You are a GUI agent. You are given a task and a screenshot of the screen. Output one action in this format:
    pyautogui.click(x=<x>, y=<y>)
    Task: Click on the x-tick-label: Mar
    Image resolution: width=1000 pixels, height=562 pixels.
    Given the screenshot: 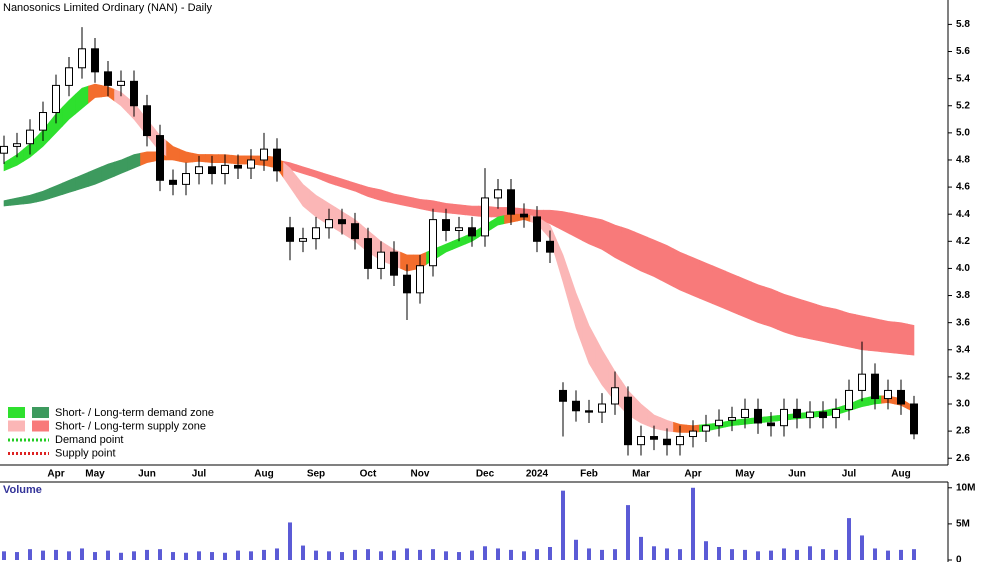 What is the action you would take?
    pyautogui.click(x=641, y=474)
    